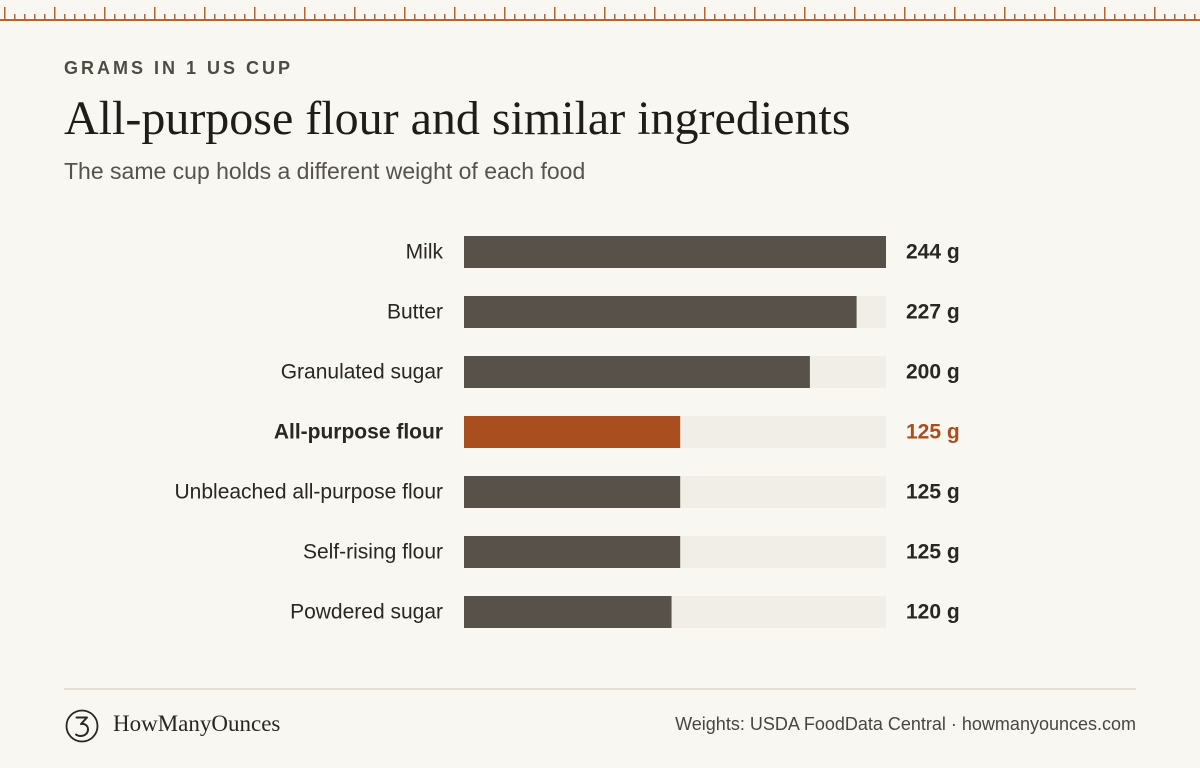 This screenshot has height=768, width=1200. Describe the element at coordinates (197, 723) in the screenshot. I see `brand-name: HowManyOunces` at that location.